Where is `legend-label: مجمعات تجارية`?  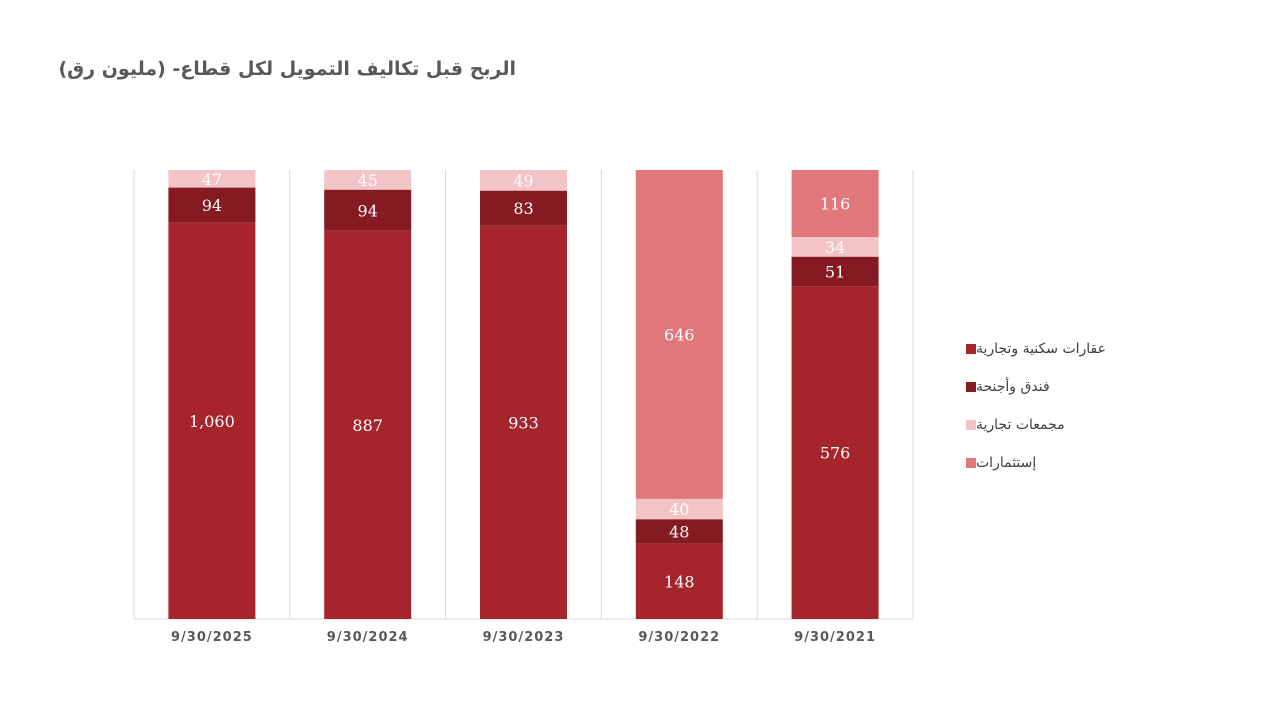
legend-label: مجمعات تجارية is located at coordinates (1020, 425).